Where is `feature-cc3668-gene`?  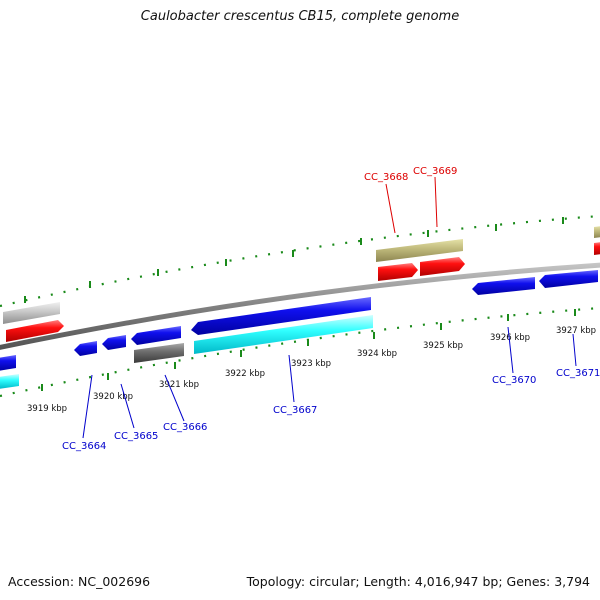 feature-cc3668-gene is located at coordinates (419, 250).